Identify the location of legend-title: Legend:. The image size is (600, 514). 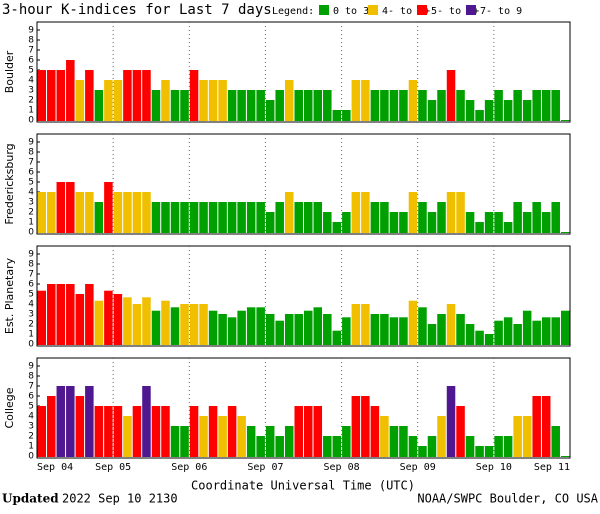
(293, 11).